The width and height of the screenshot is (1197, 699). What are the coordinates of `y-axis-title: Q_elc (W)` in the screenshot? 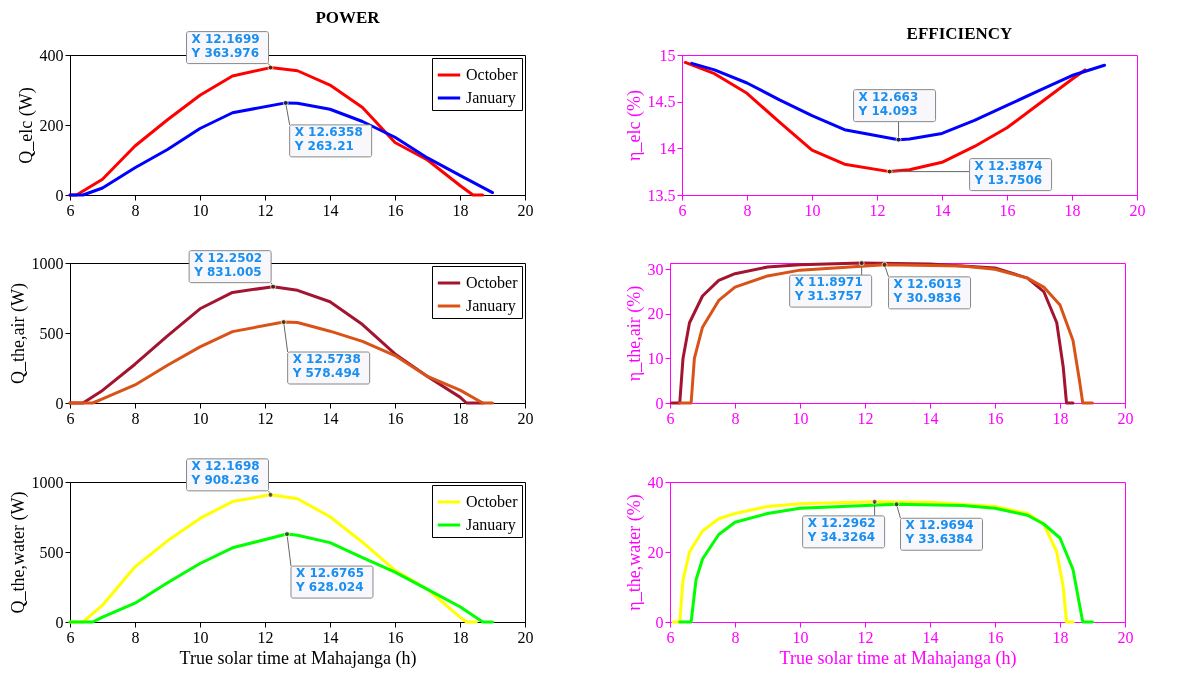 It's located at (26, 125).